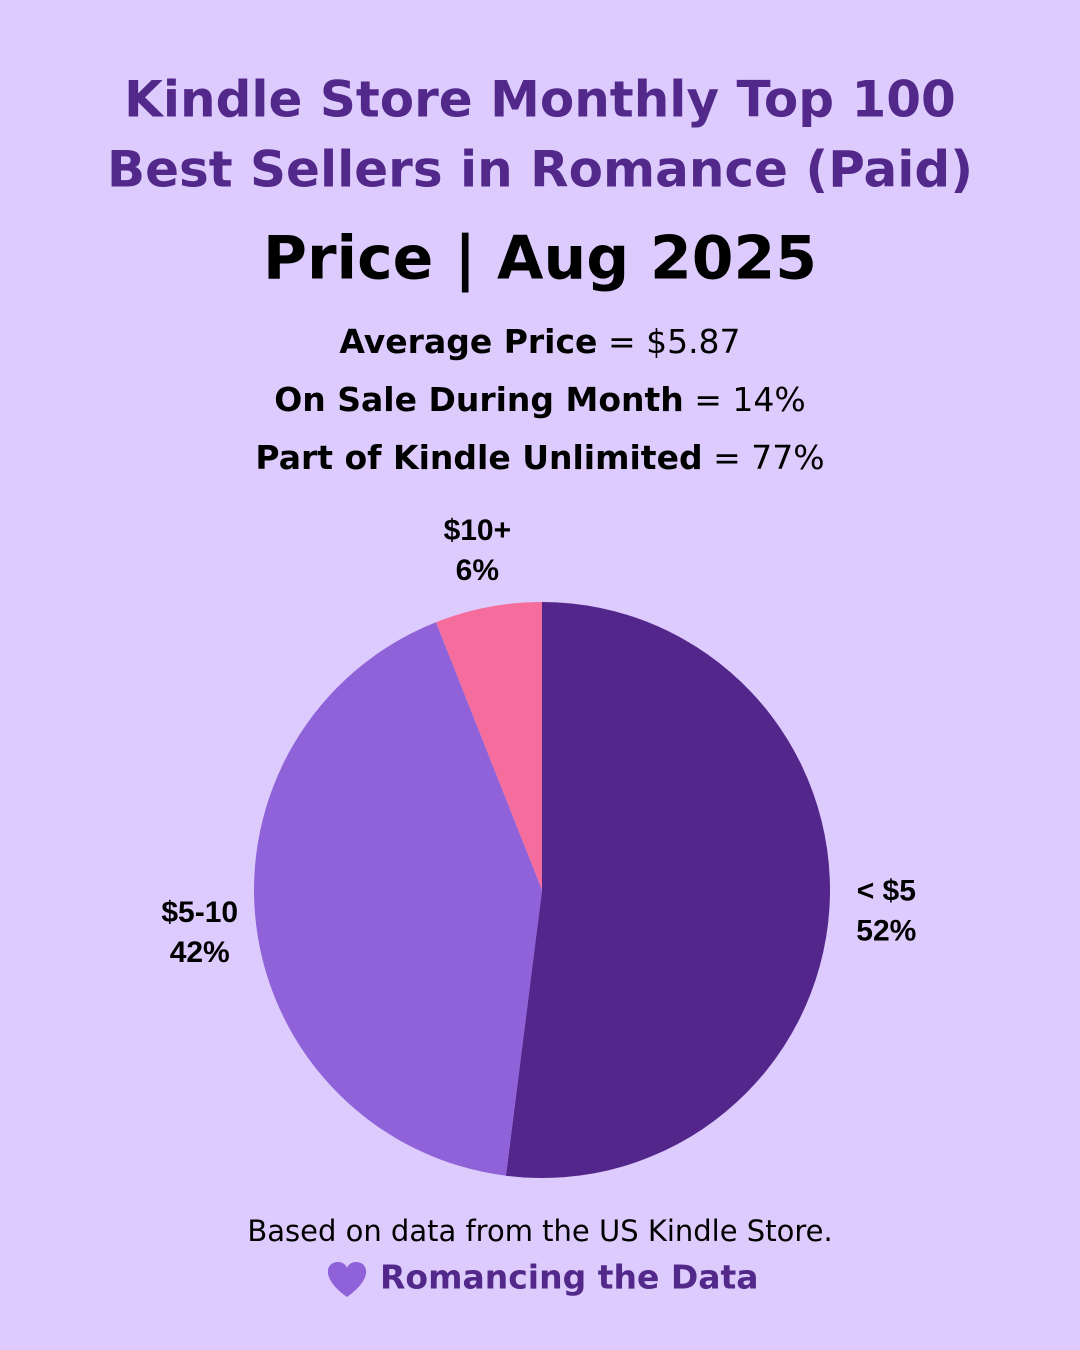 This screenshot has width=1080, height=1350. What do you see at coordinates (478, 457) in the screenshot?
I see `stat-label: Part of Kindle Unlimited` at bounding box center [478, 457].